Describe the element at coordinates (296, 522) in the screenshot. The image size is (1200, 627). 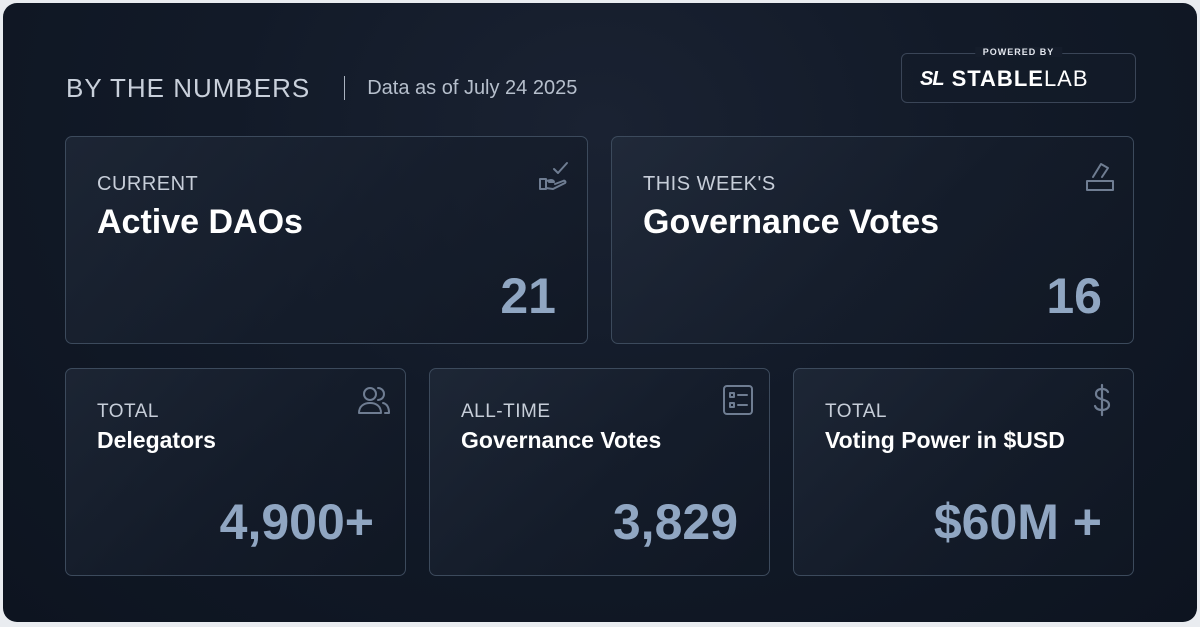
I see `card-value: 4,900+` at that location.